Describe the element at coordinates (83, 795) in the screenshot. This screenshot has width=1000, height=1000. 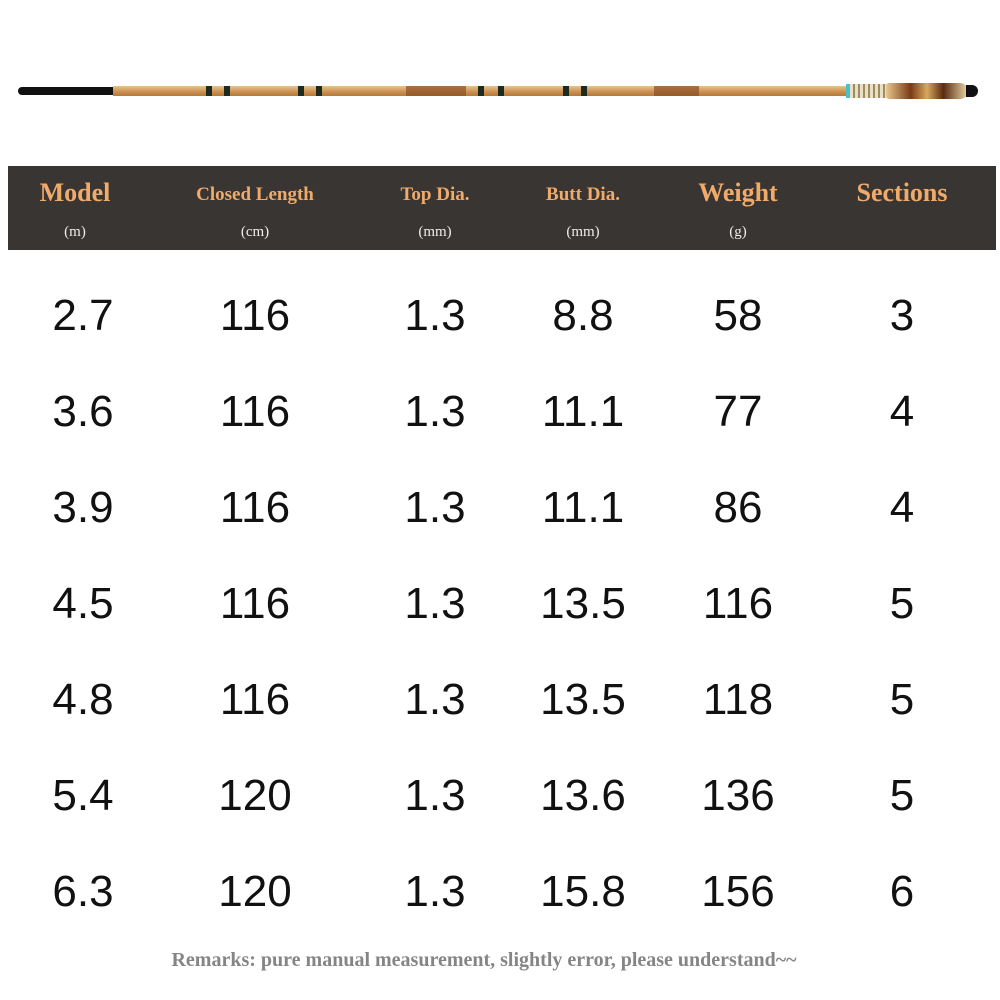
I see `table-cell: 5.4` at that location.